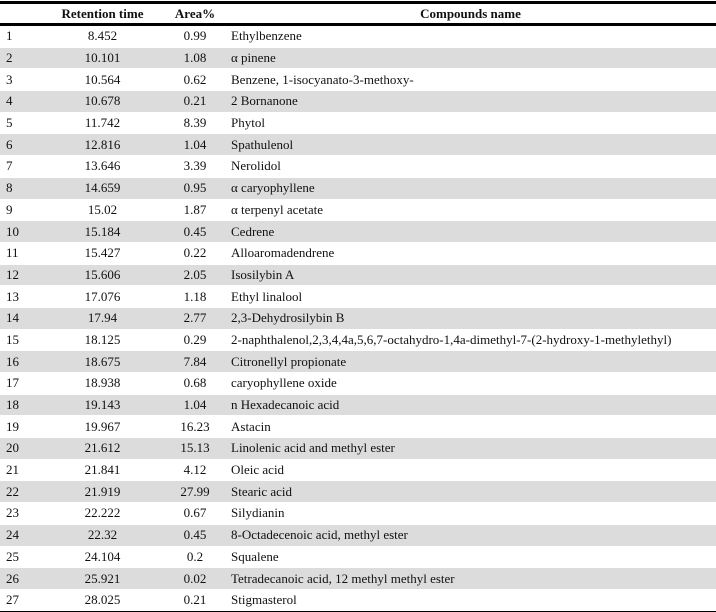 Image resolution: width=716 pixels, height=612 pixels. I want to click on retention-time: 22.222, so click(102, 513).